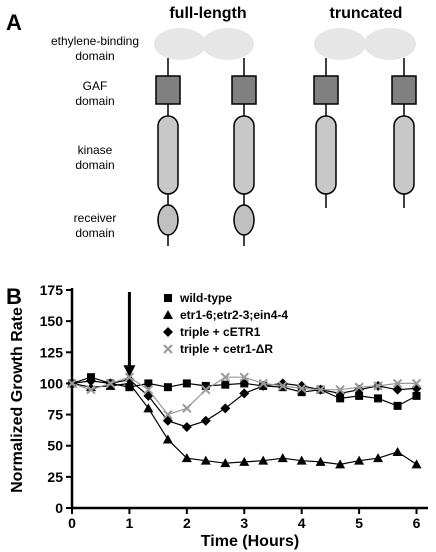 This screenshot has height=552, width=436. What do you see at coordinates (94, 101) in the screenshot?
I see `gaf-label-2: domain` at bounding box center [94, 101].